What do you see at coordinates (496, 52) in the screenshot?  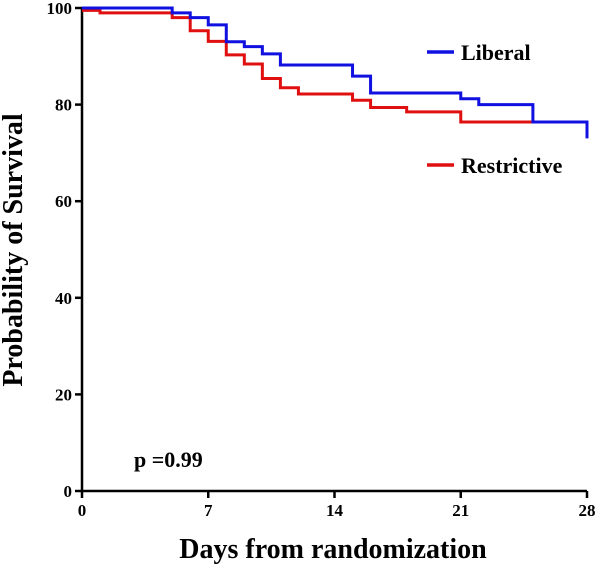 I see `legend-label-liberal: Liberal` at bounding box center [496, 52].